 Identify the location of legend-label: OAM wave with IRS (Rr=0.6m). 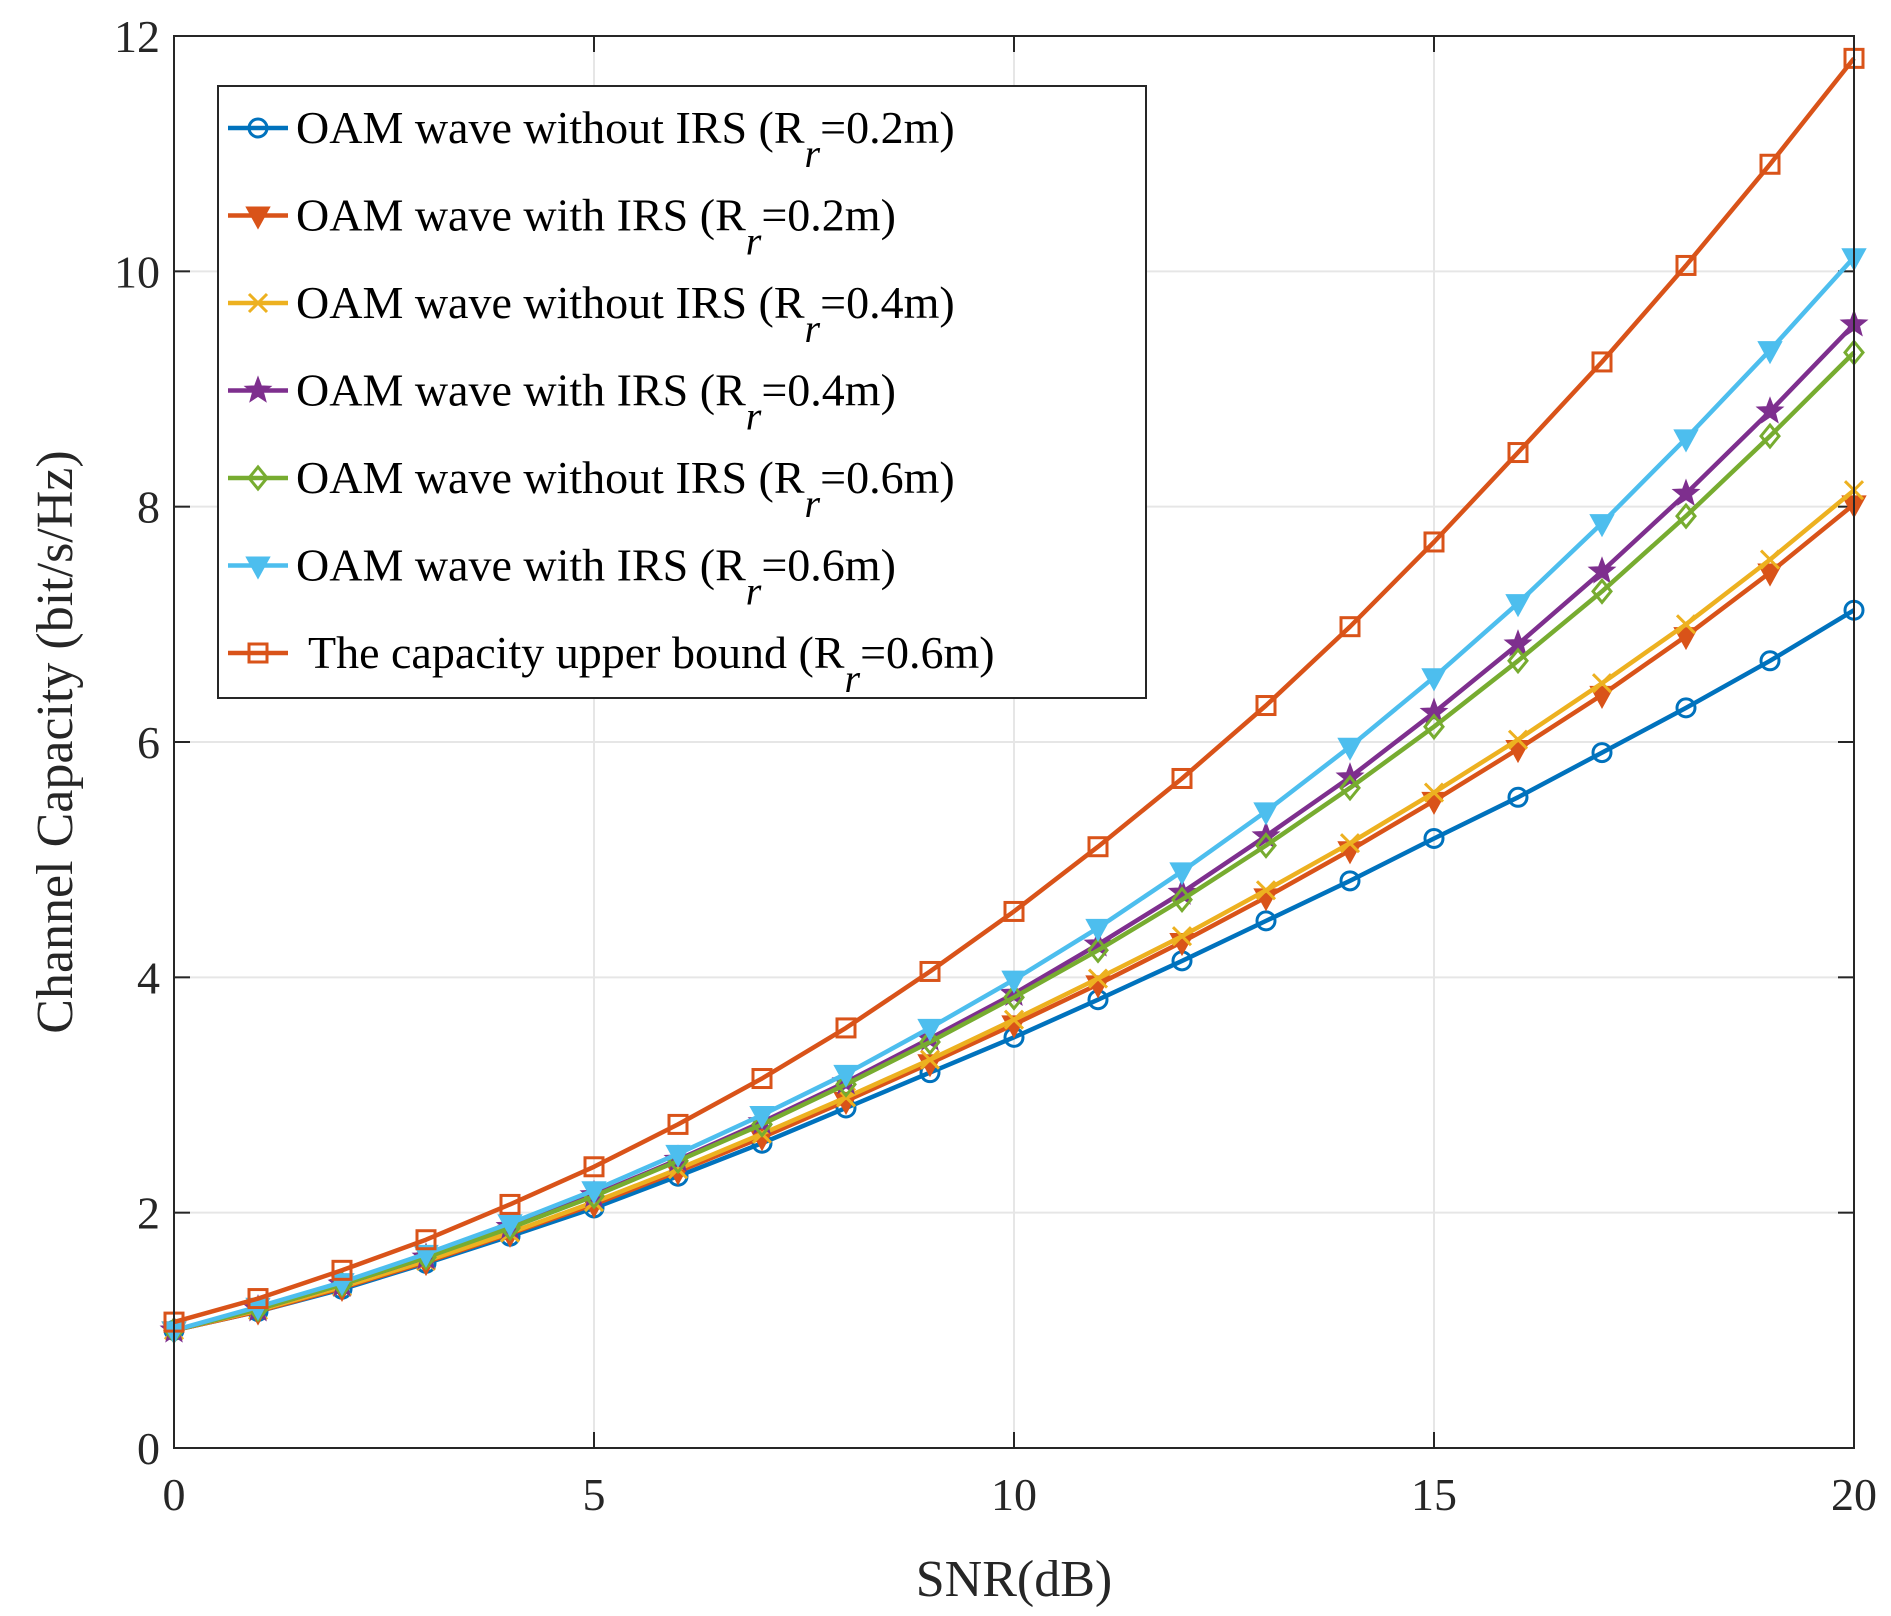
(596, 577).